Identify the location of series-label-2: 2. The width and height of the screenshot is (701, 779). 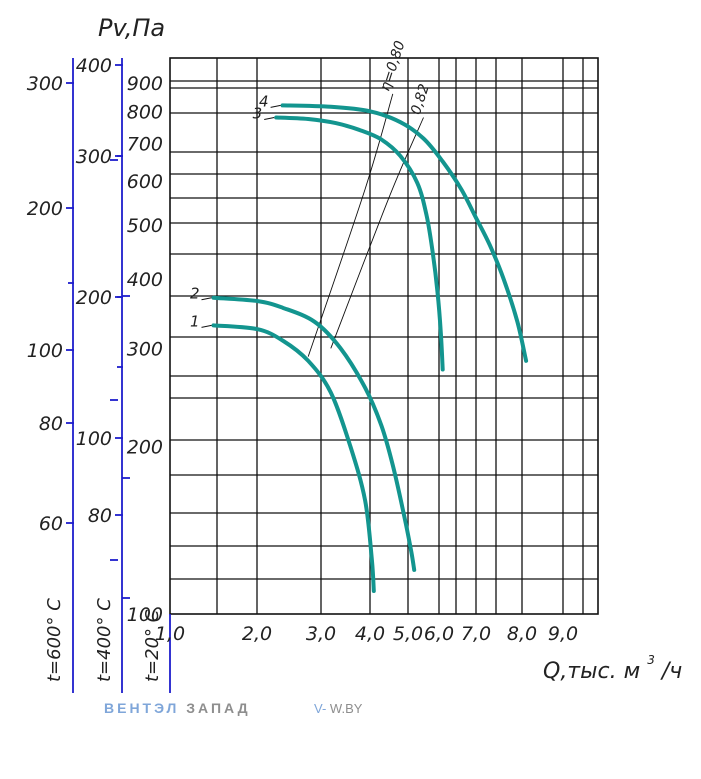
(195, 294).